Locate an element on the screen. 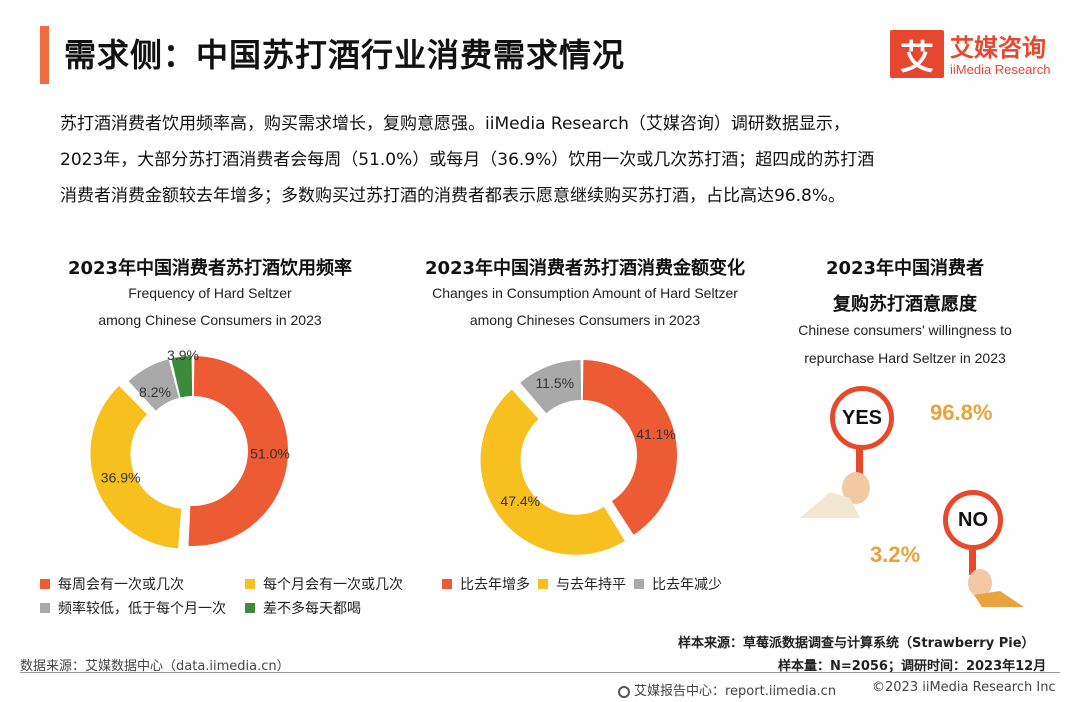 The width and height of the screenshot is (1080, 702). logo-mark: 艾 is located at coordinates (917, 54).